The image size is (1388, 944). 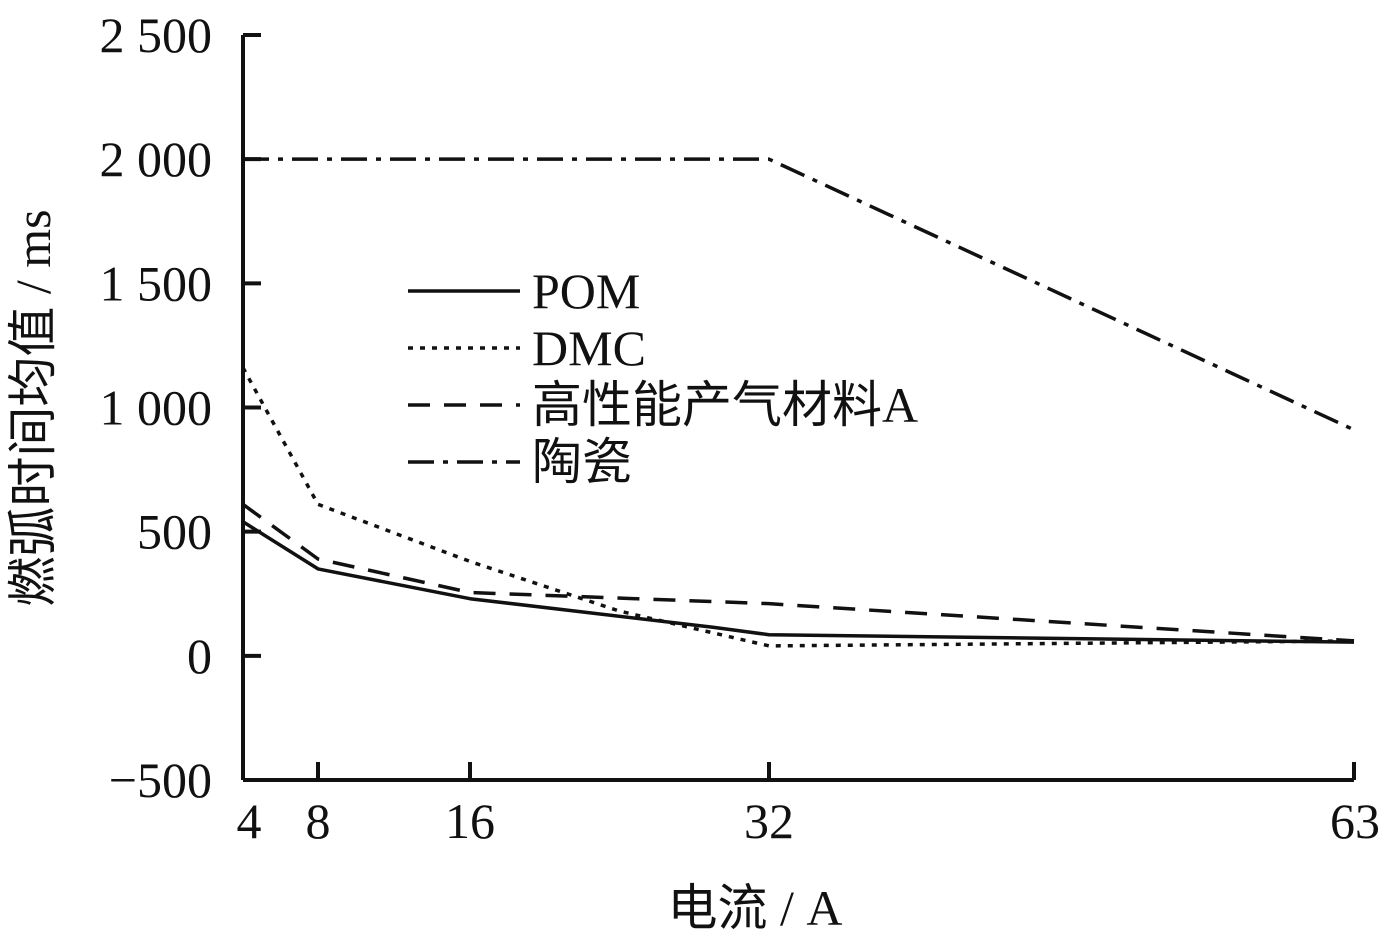 I want to click on y-tick-label: −500, so click(x=160, y=780).